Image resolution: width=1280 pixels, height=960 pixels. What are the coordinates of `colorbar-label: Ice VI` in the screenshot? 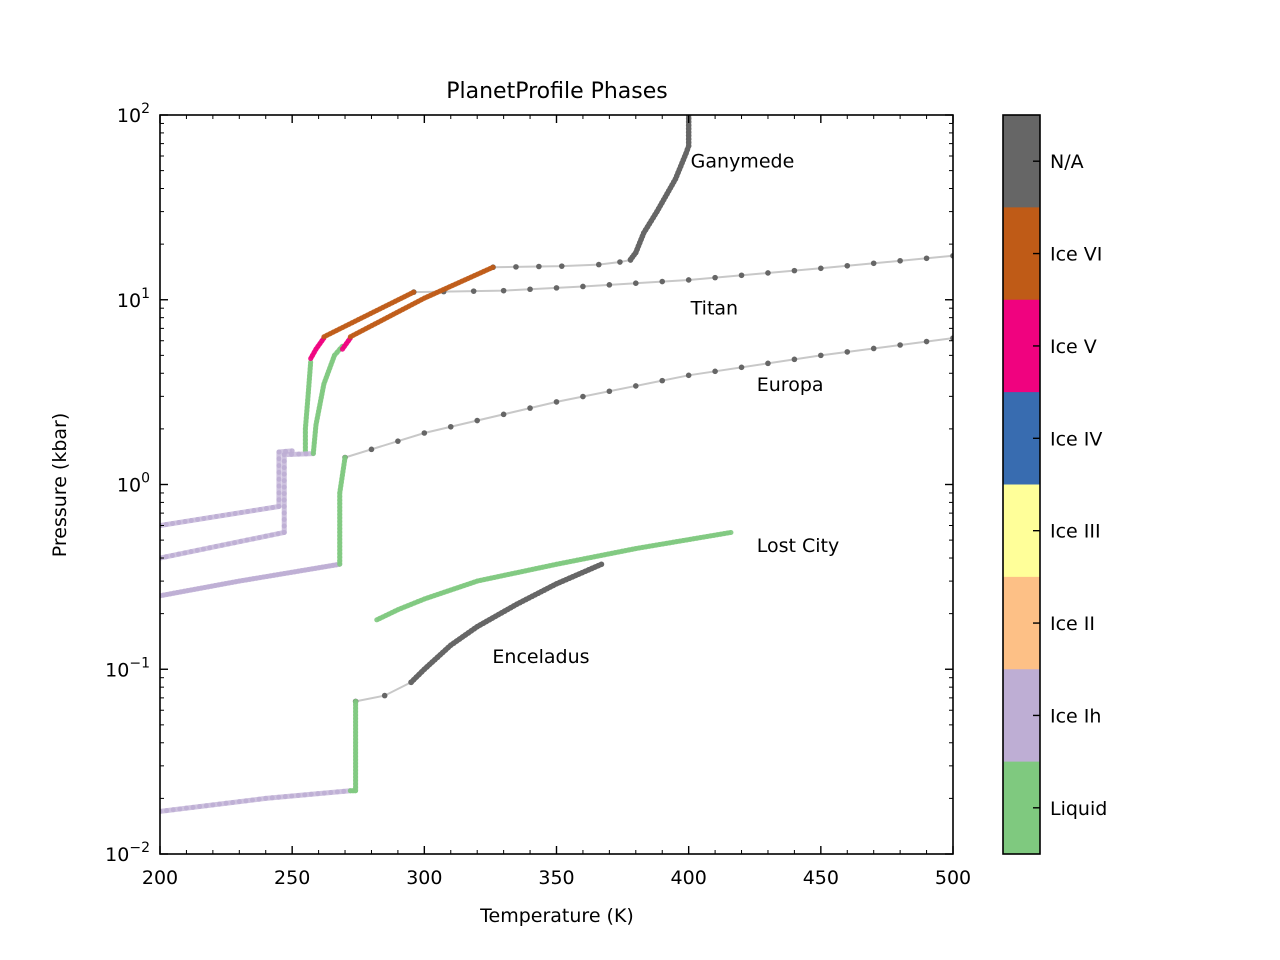 It's located at (1076, 255).